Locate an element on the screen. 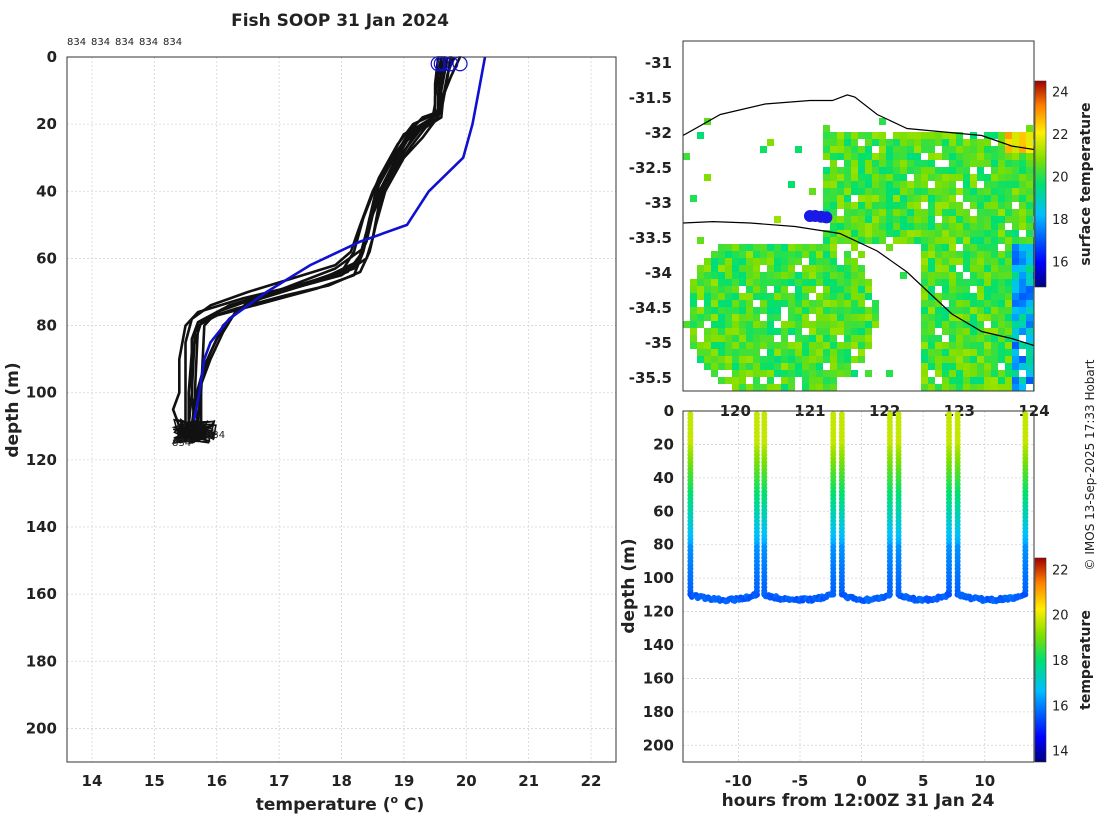 Image resolution: width=1100 pixels, height=820 pixels. timeseries-y-tick-label: 80 is located at coordinates (663, 545).